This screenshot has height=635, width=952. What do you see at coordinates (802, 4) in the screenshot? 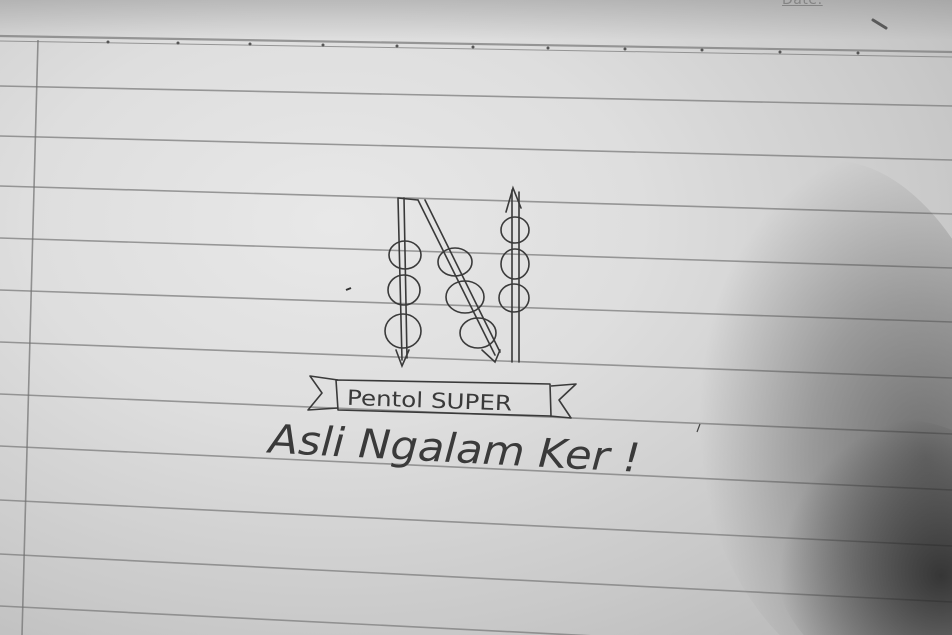
I see `date-label: Date:` at bounding box center [802, 4].